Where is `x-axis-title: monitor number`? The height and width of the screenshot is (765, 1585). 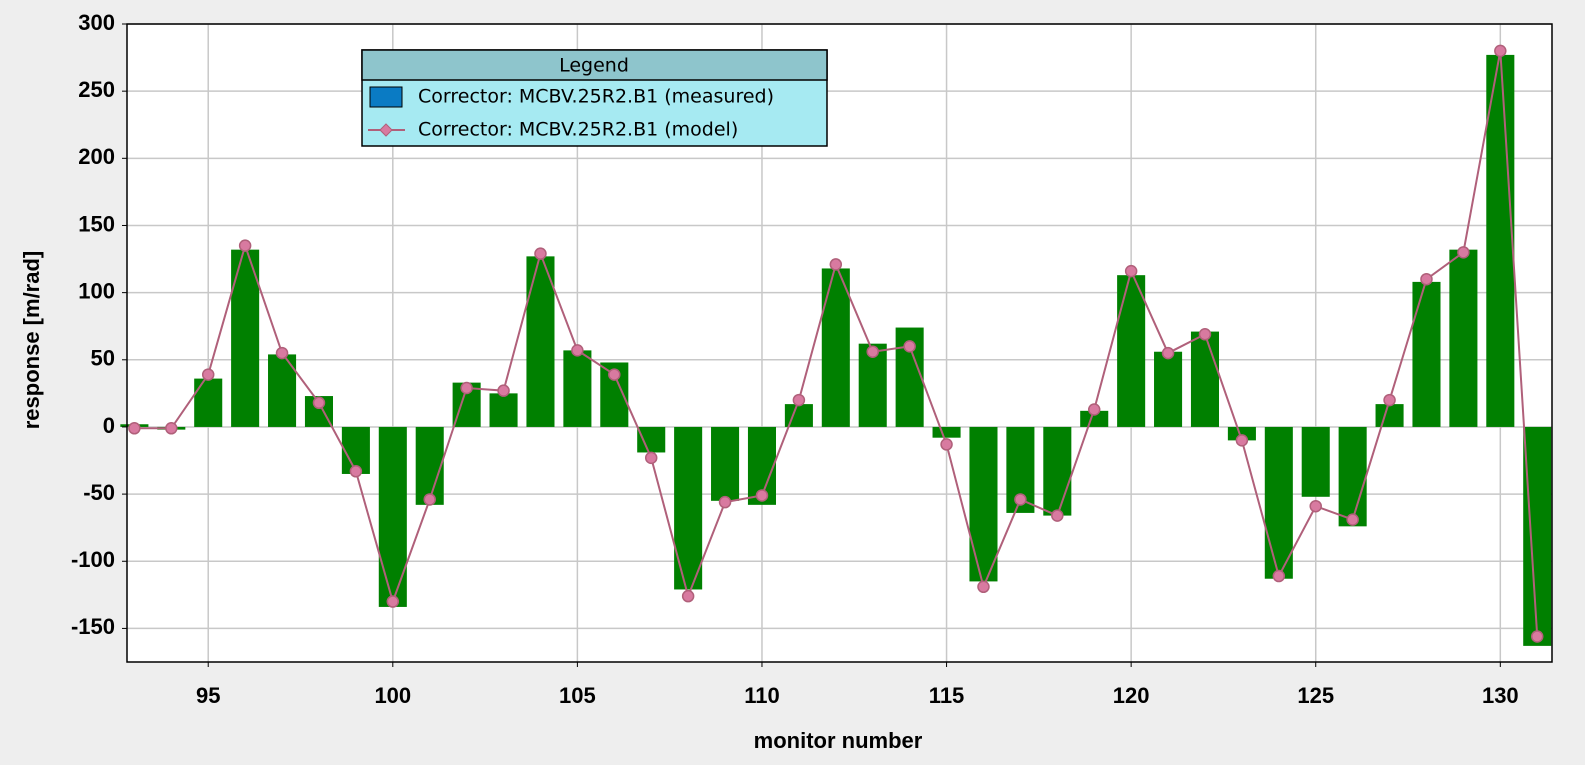
x-axis-title: monitor number is located at coordinates (838, 740).